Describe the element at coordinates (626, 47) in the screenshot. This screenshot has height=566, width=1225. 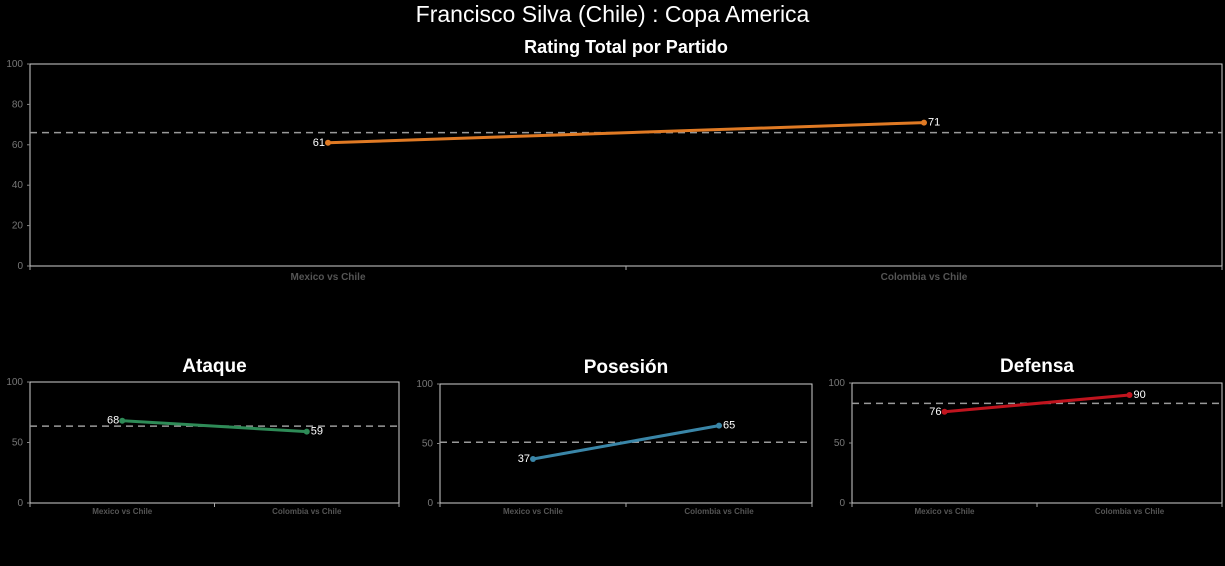
I see `chart-1-title: Rating Total por Partido` at that location.